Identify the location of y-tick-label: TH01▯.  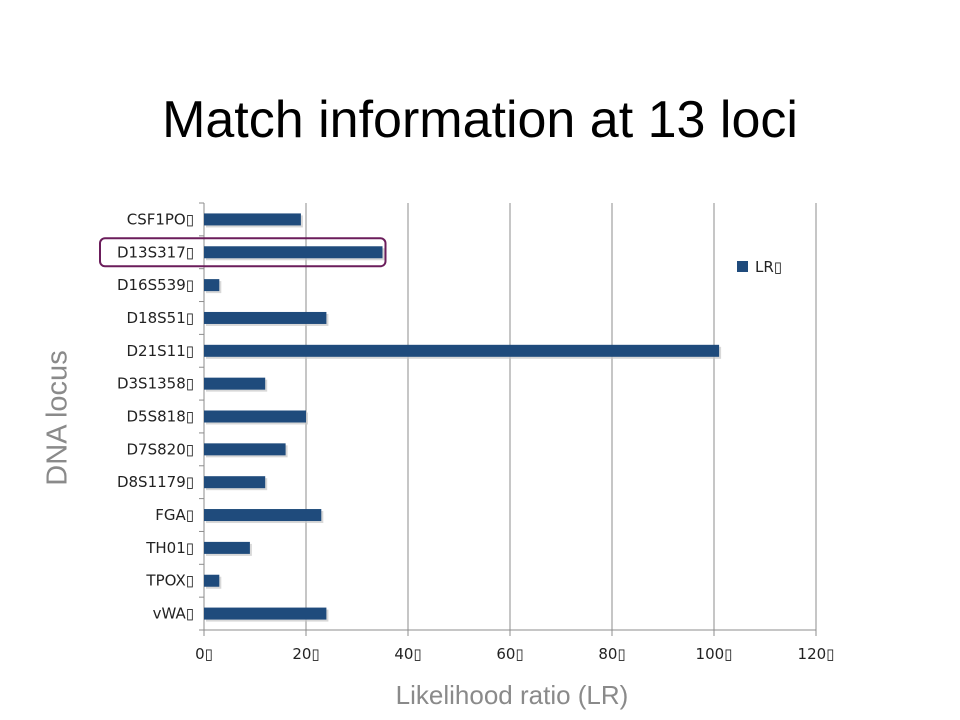
(169, 548).